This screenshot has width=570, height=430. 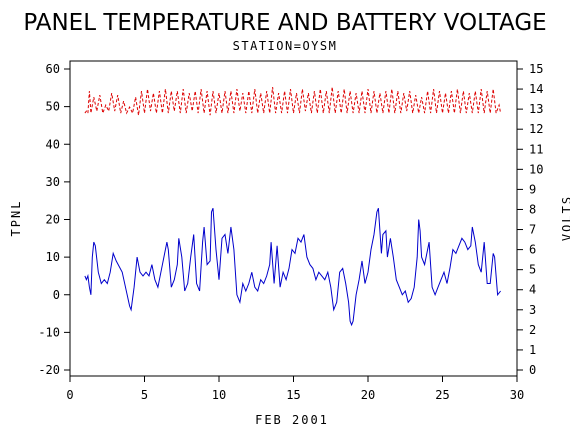 What do you see at coordinates (56, 295) in the screenshot?
I see `left-tick-label: 0` at bounding box center [56, 295].